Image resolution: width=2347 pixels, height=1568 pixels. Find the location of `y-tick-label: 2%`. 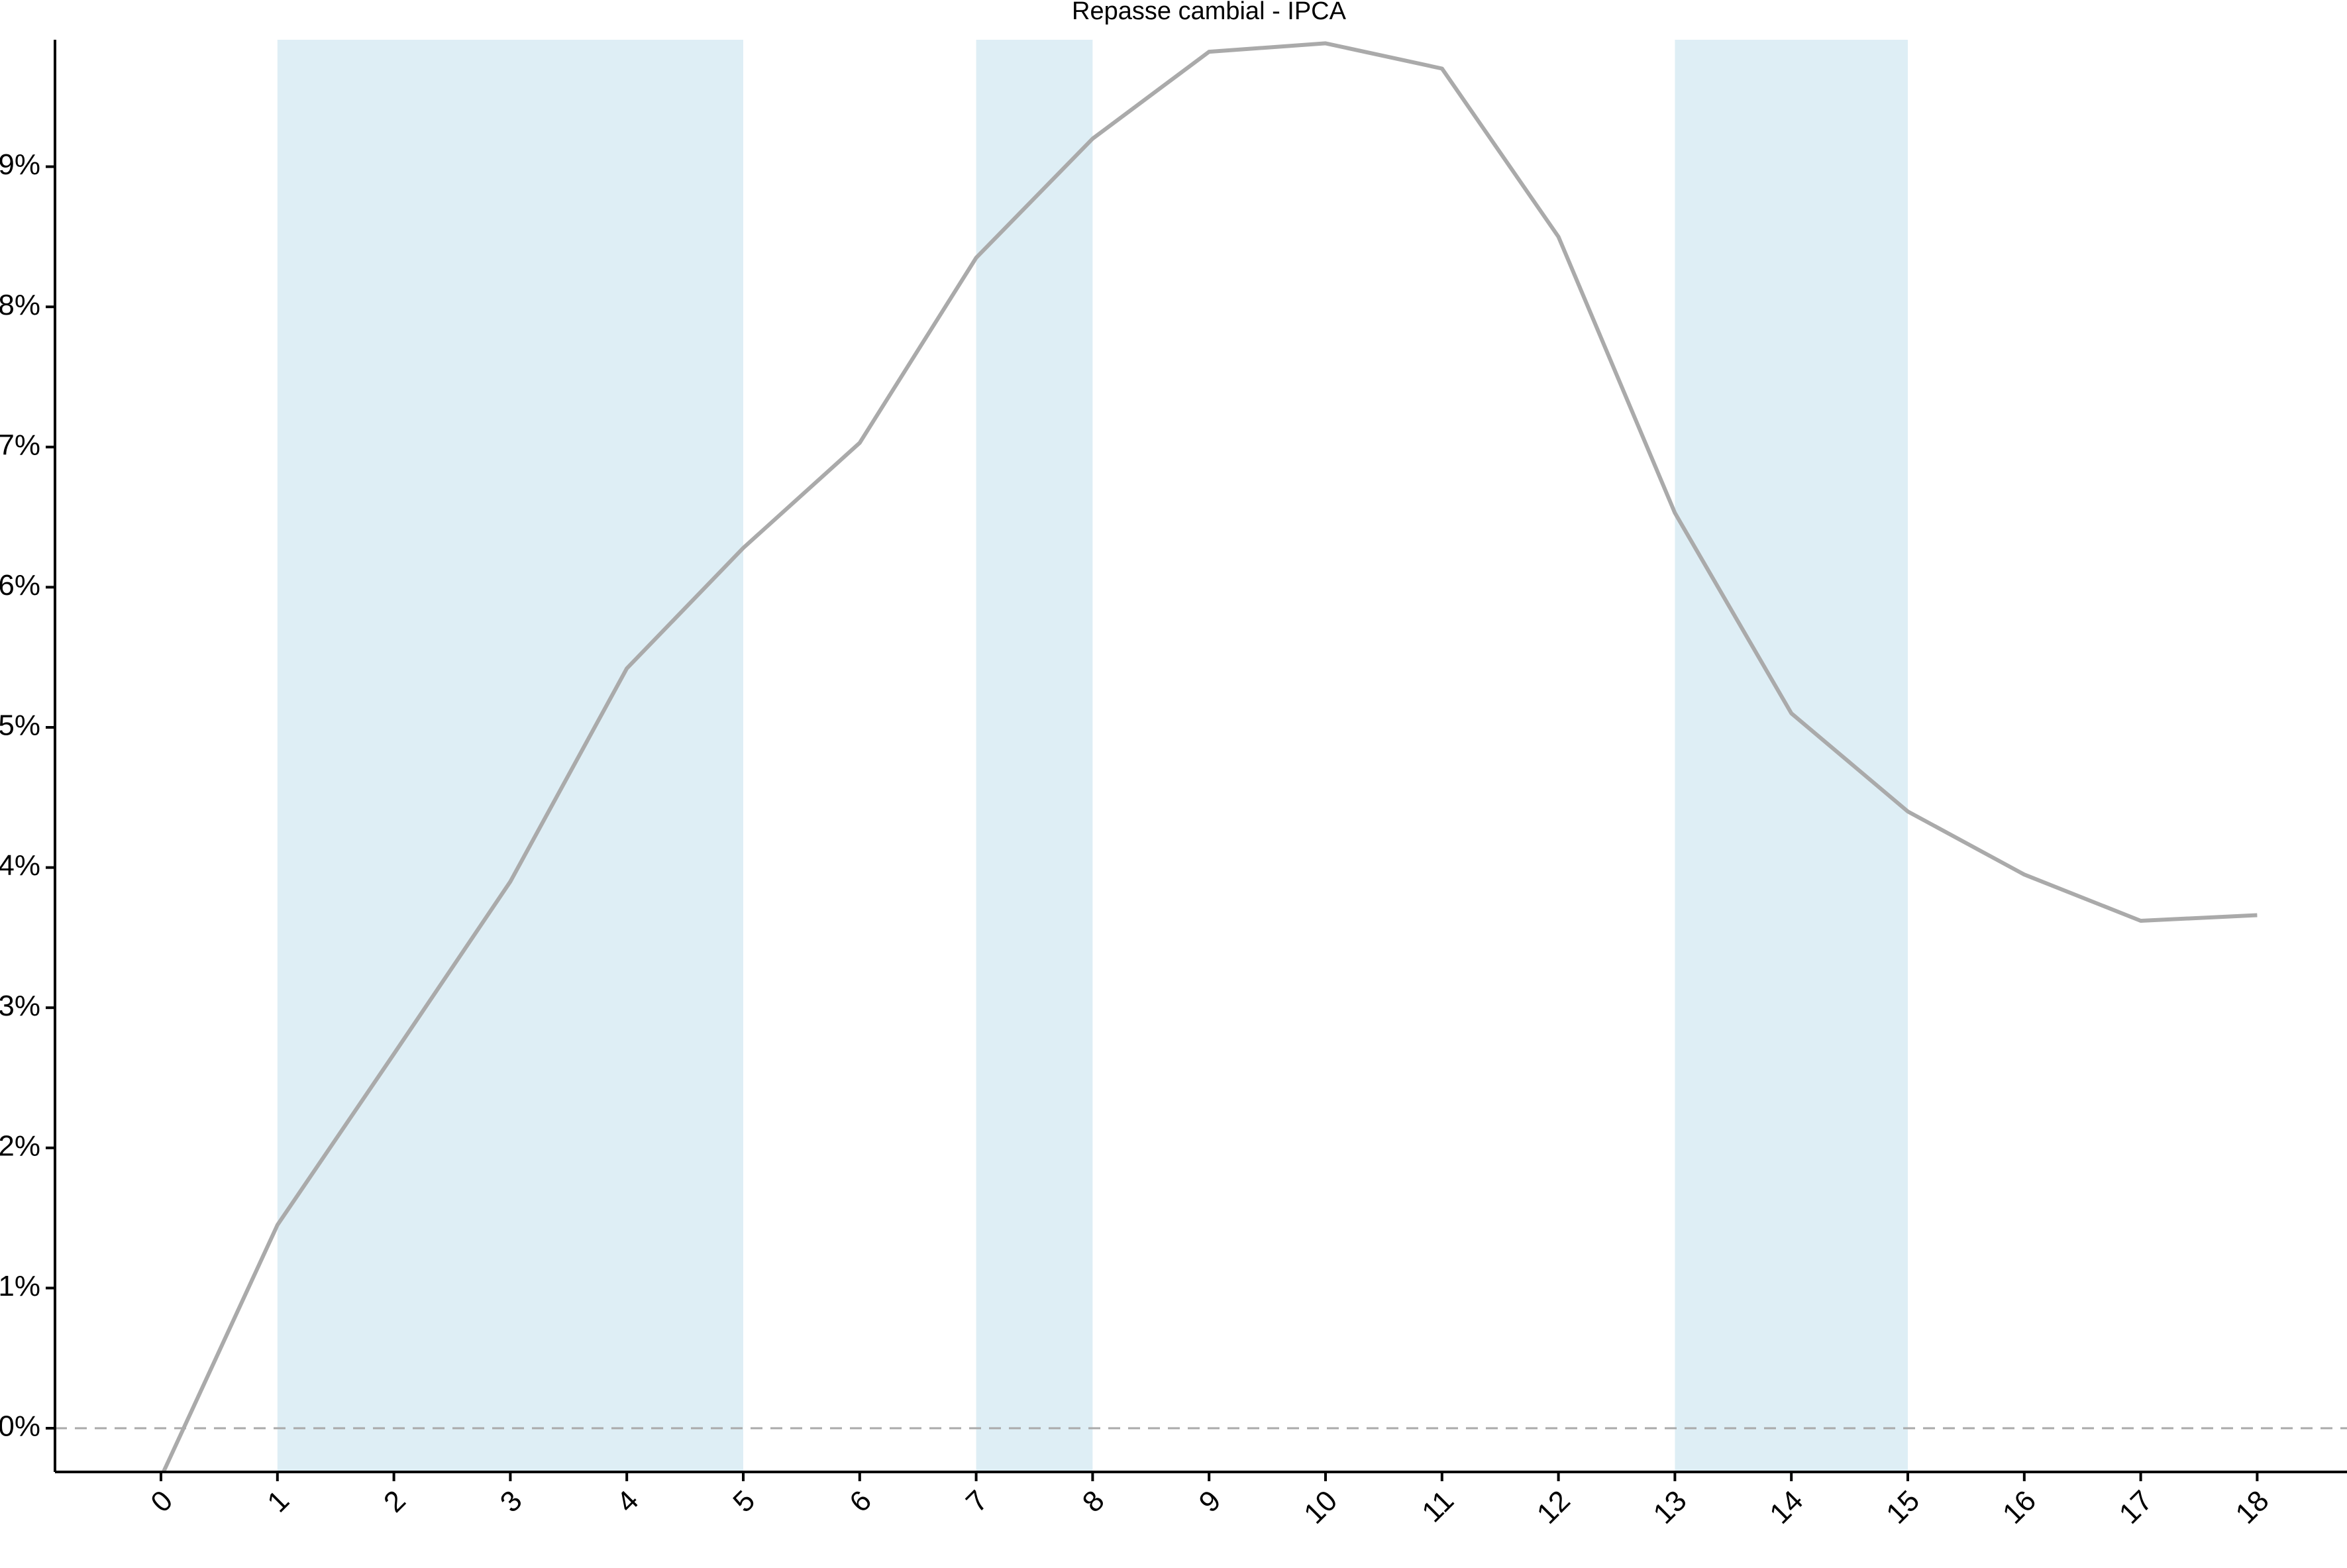

y-tick-label: 2% is located at coordinates (20, 1145).